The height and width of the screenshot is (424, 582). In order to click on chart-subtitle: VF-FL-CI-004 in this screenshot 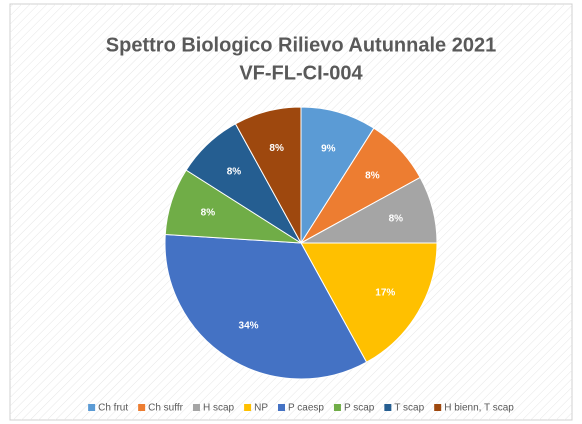, I will do `click(301, 73)`.